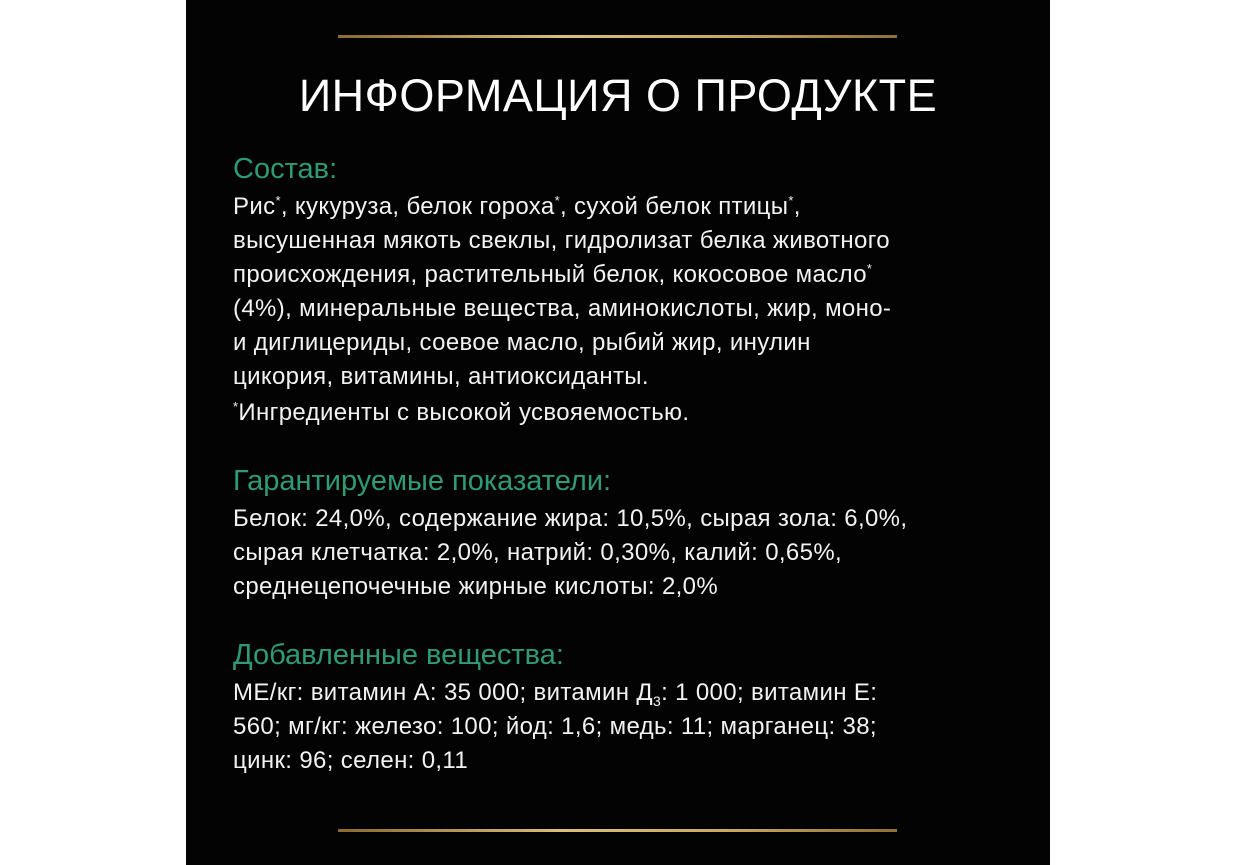  Describe the element at coordinates (398, 655) in the screenshot. I see `additives-heading: Добавленные вещества:` at that location.